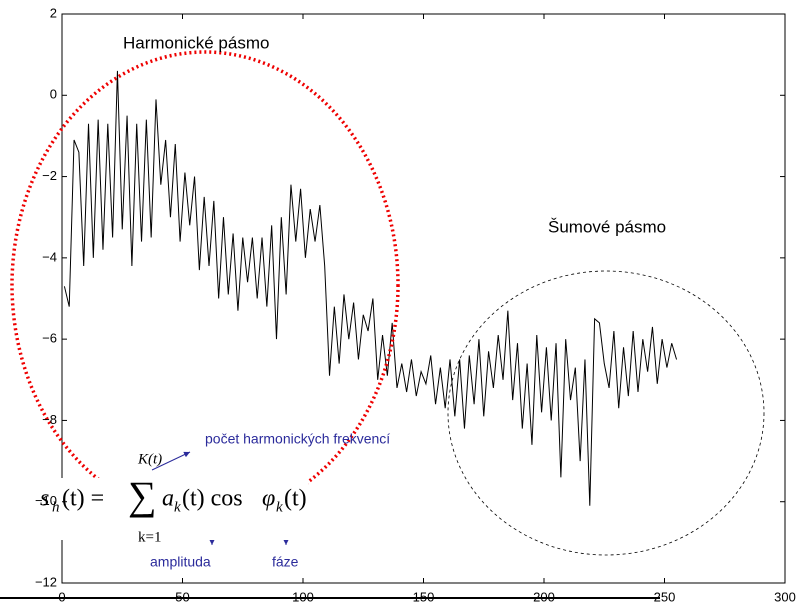  What do you see at coordinates (49, 175) in the screenshot?
I see `y-tick-label: −2` at bounding box center [49, 175].